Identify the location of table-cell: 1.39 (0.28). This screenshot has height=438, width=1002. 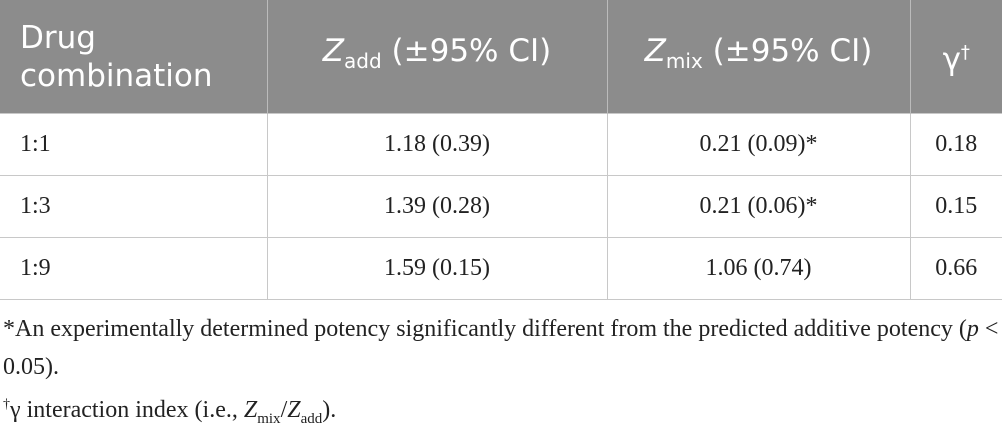
(437, 206).